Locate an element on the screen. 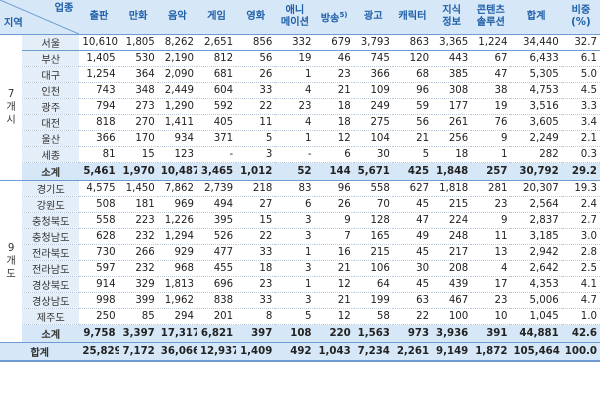  column-header-animation: 애니 메이션 is located at coordinates (295, 17).